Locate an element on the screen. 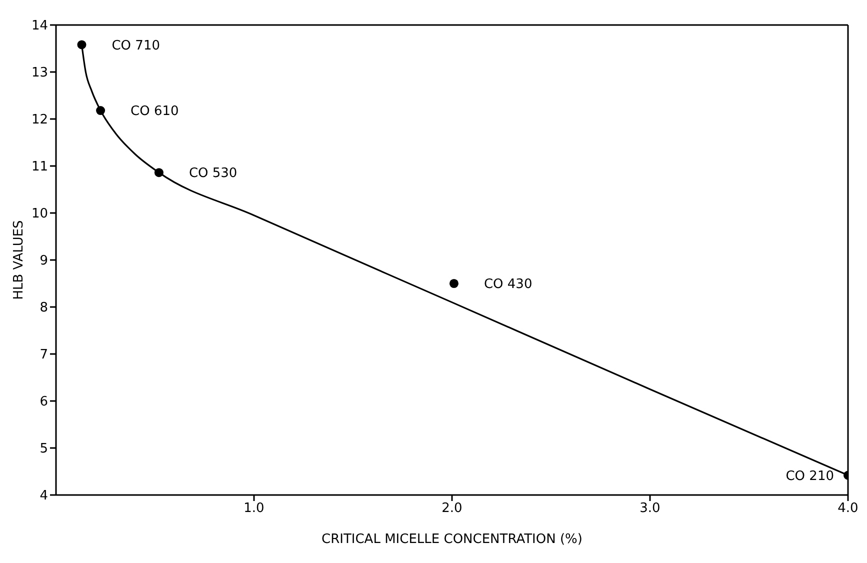 The height and width of the screenshot is (563, 867). annotation: CO 530 is located at coordinates (213, 174).